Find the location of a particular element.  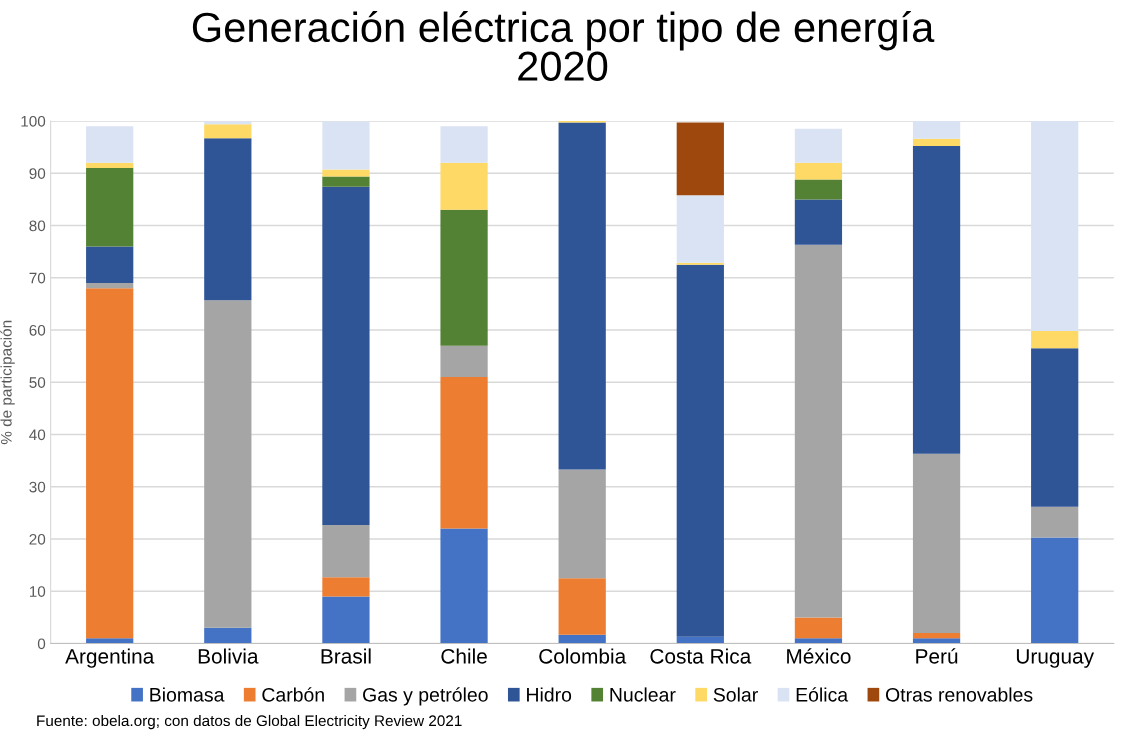

y-tick-label: 60 is located at coordinates (37, 330).